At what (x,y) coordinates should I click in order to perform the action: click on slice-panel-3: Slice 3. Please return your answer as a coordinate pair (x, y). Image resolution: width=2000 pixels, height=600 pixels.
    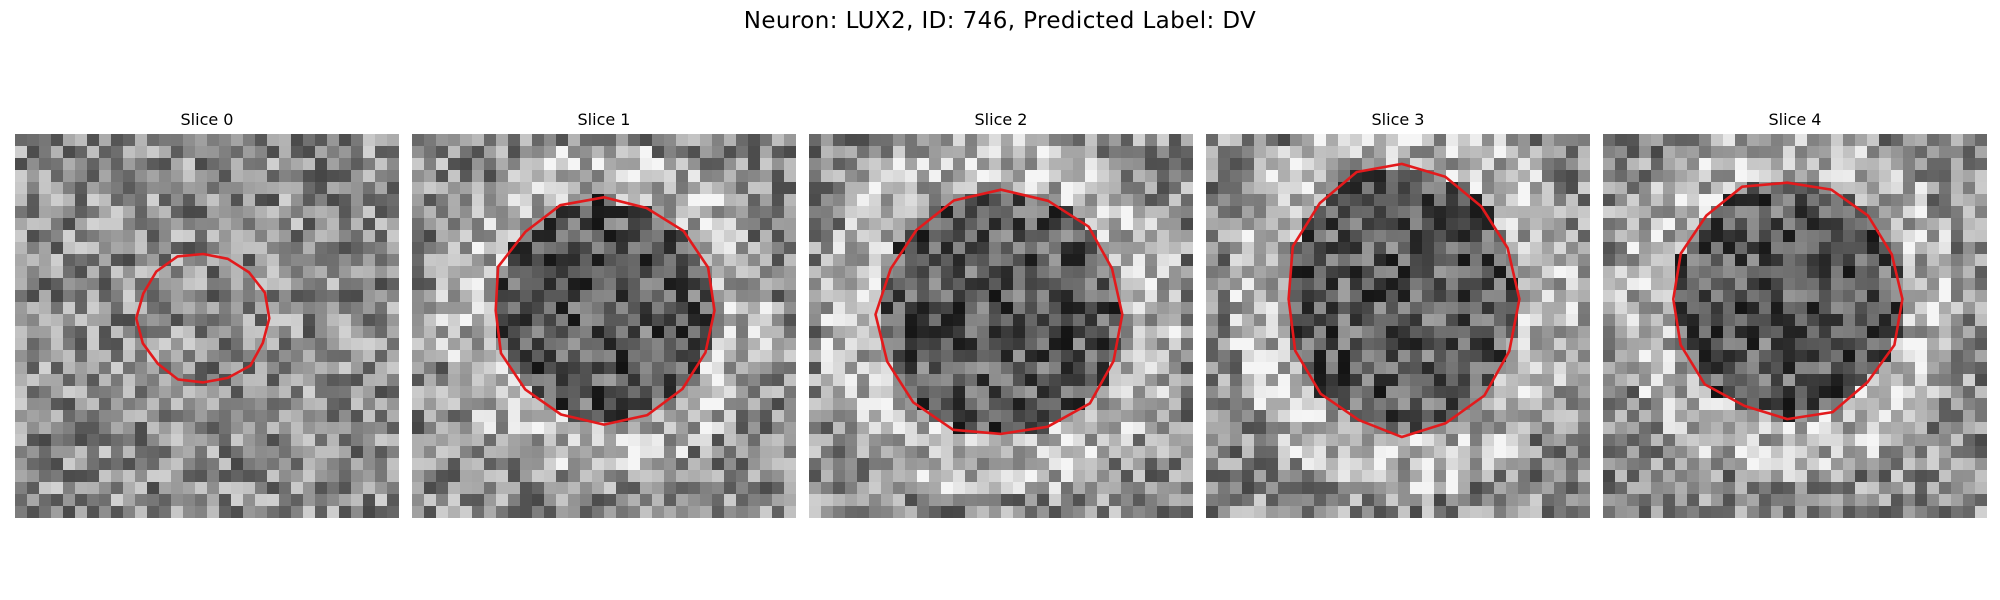
    Looking at the image, I should click on (1398, 313).